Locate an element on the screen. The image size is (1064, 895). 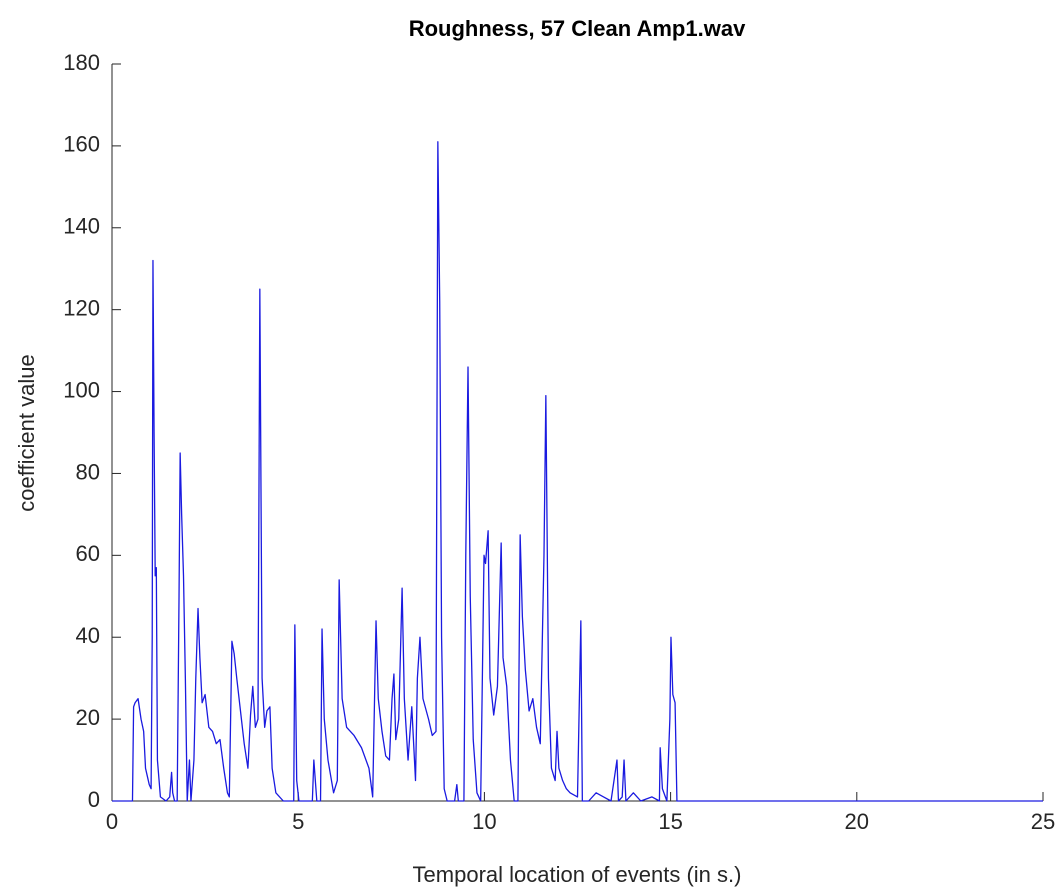
y-axis-label: coefficient value is located at coordinates (26, 432).